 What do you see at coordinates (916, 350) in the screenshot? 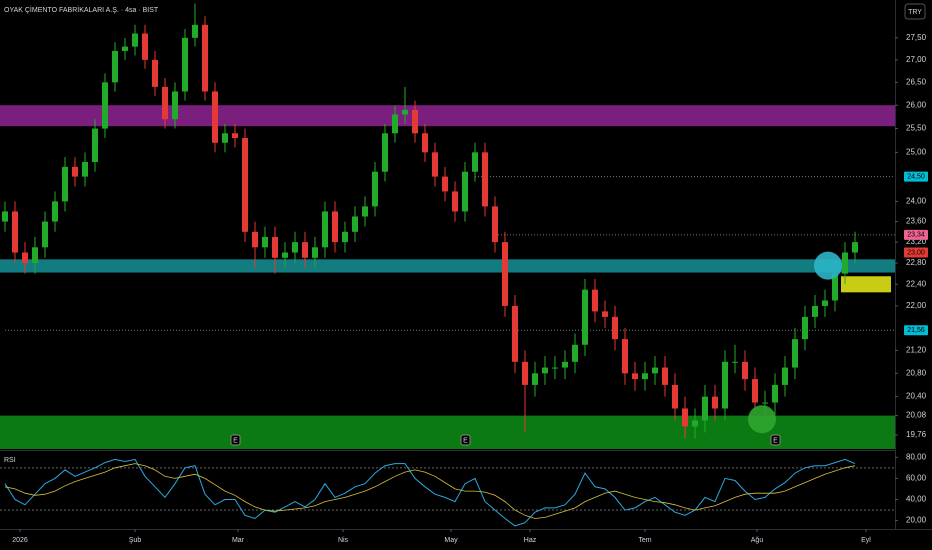
I see `y-tick-label: 21,20` at bounding box center [916, 350].